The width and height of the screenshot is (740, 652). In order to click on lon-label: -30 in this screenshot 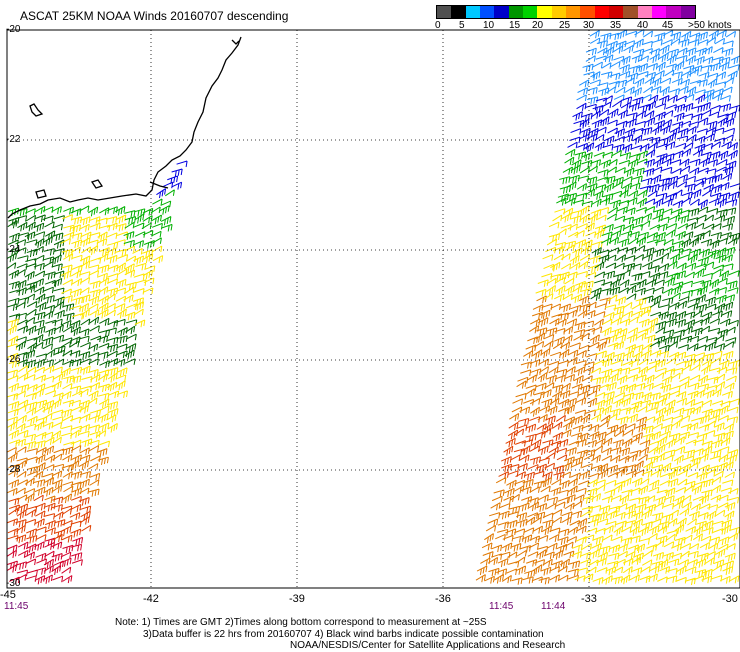, I will do `click(730, 599)`.